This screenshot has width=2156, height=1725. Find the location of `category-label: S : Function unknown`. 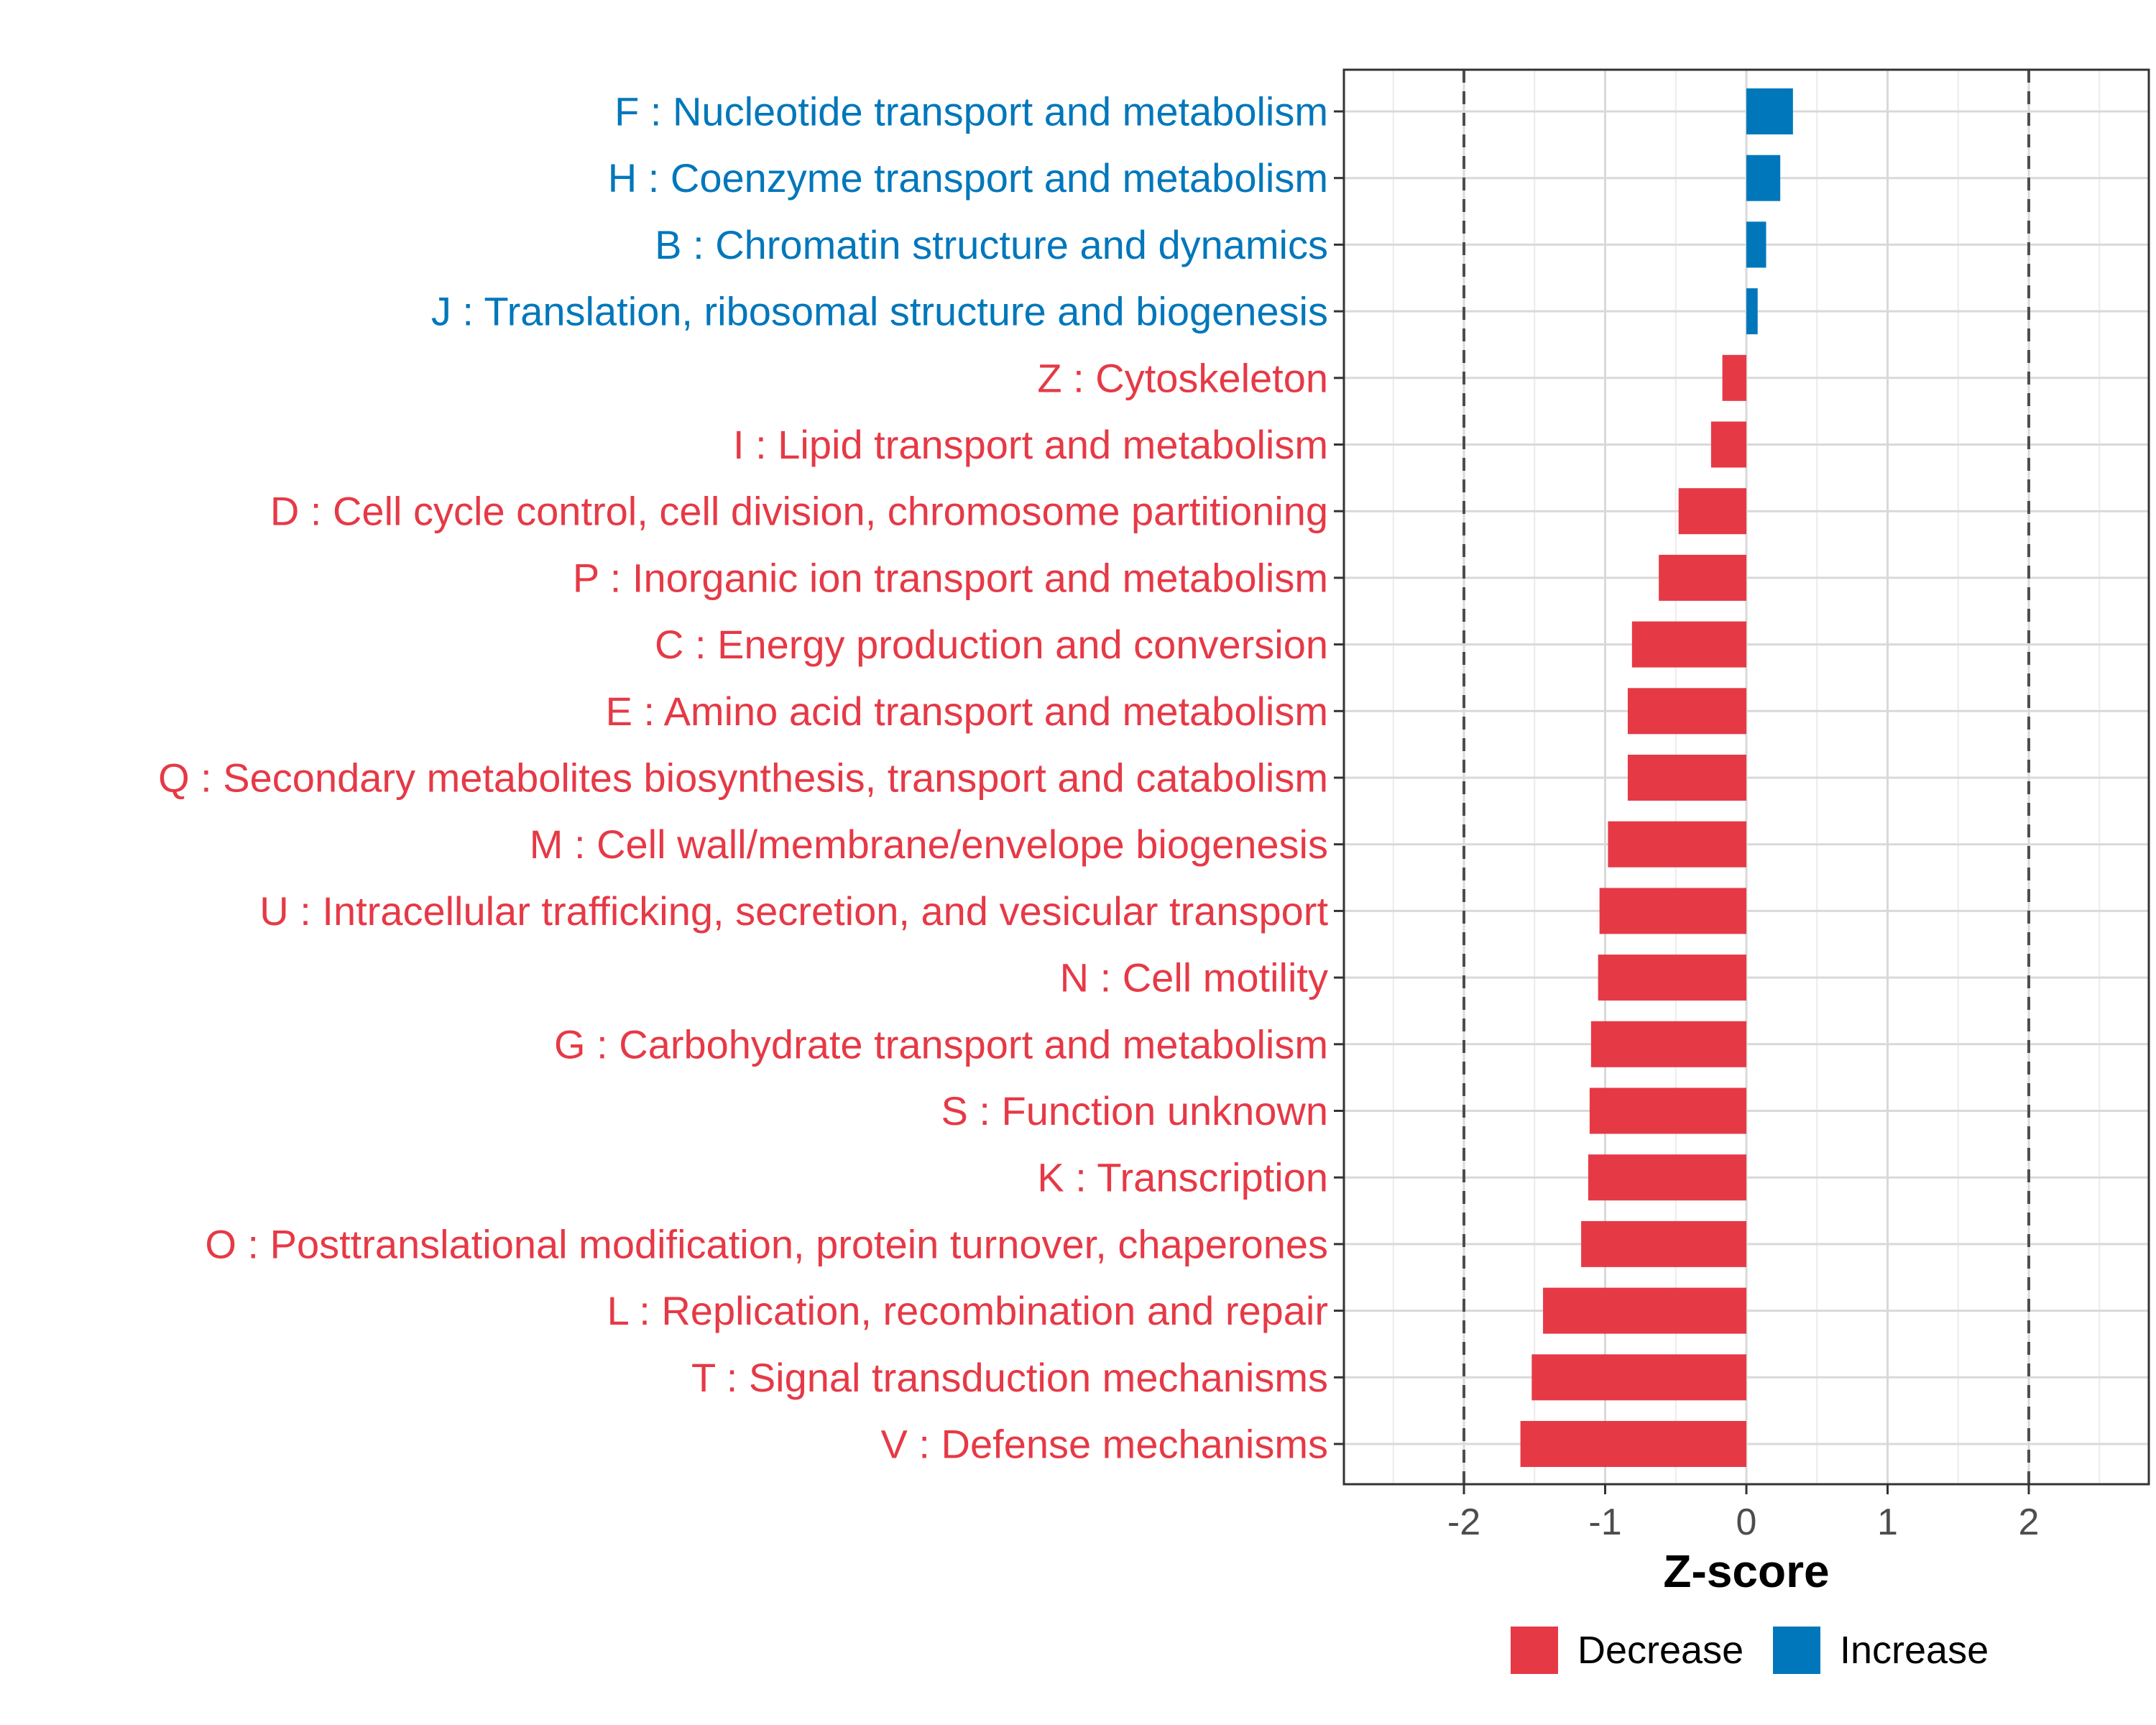

category-label: S : Function unknown is located at coordinates (1134, 1110).